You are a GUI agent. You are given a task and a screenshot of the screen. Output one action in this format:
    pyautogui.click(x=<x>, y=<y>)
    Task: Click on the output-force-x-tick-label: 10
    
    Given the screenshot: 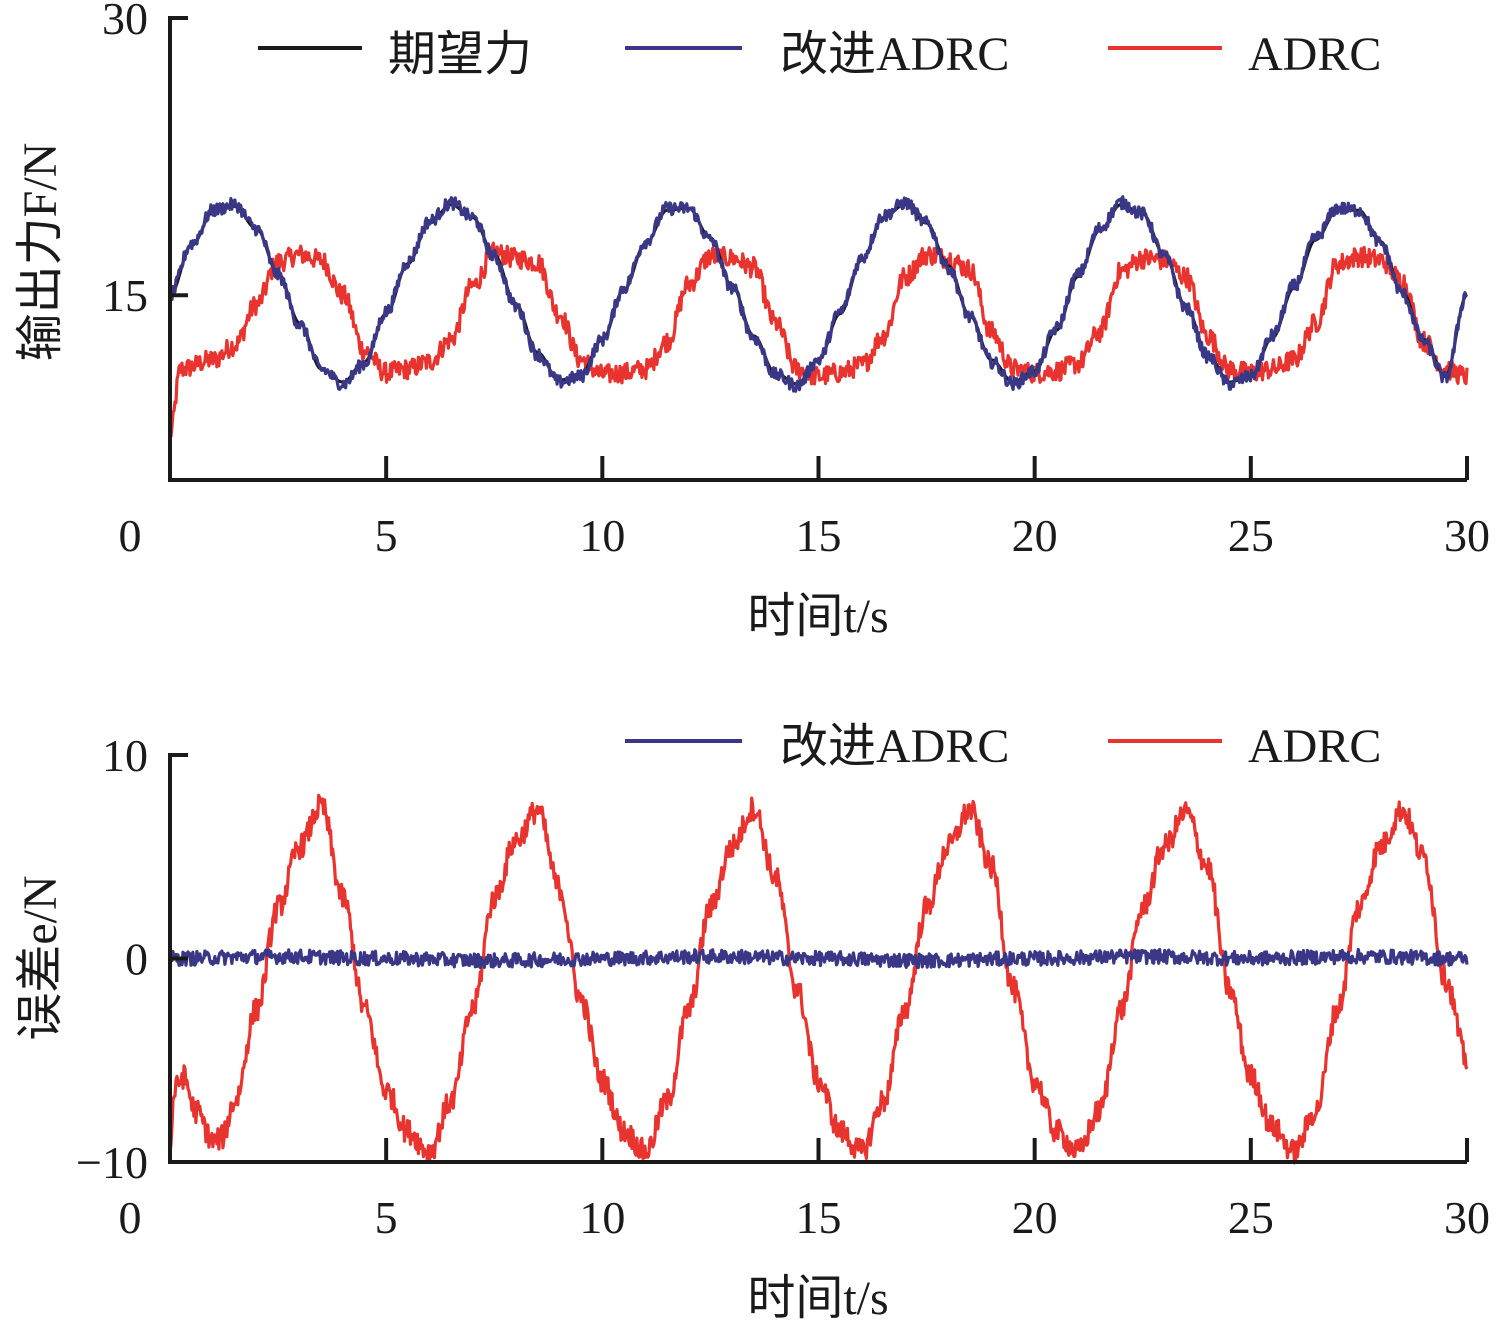 What is the action you would take?
    pyautogui.click(x=602, y=535)
    